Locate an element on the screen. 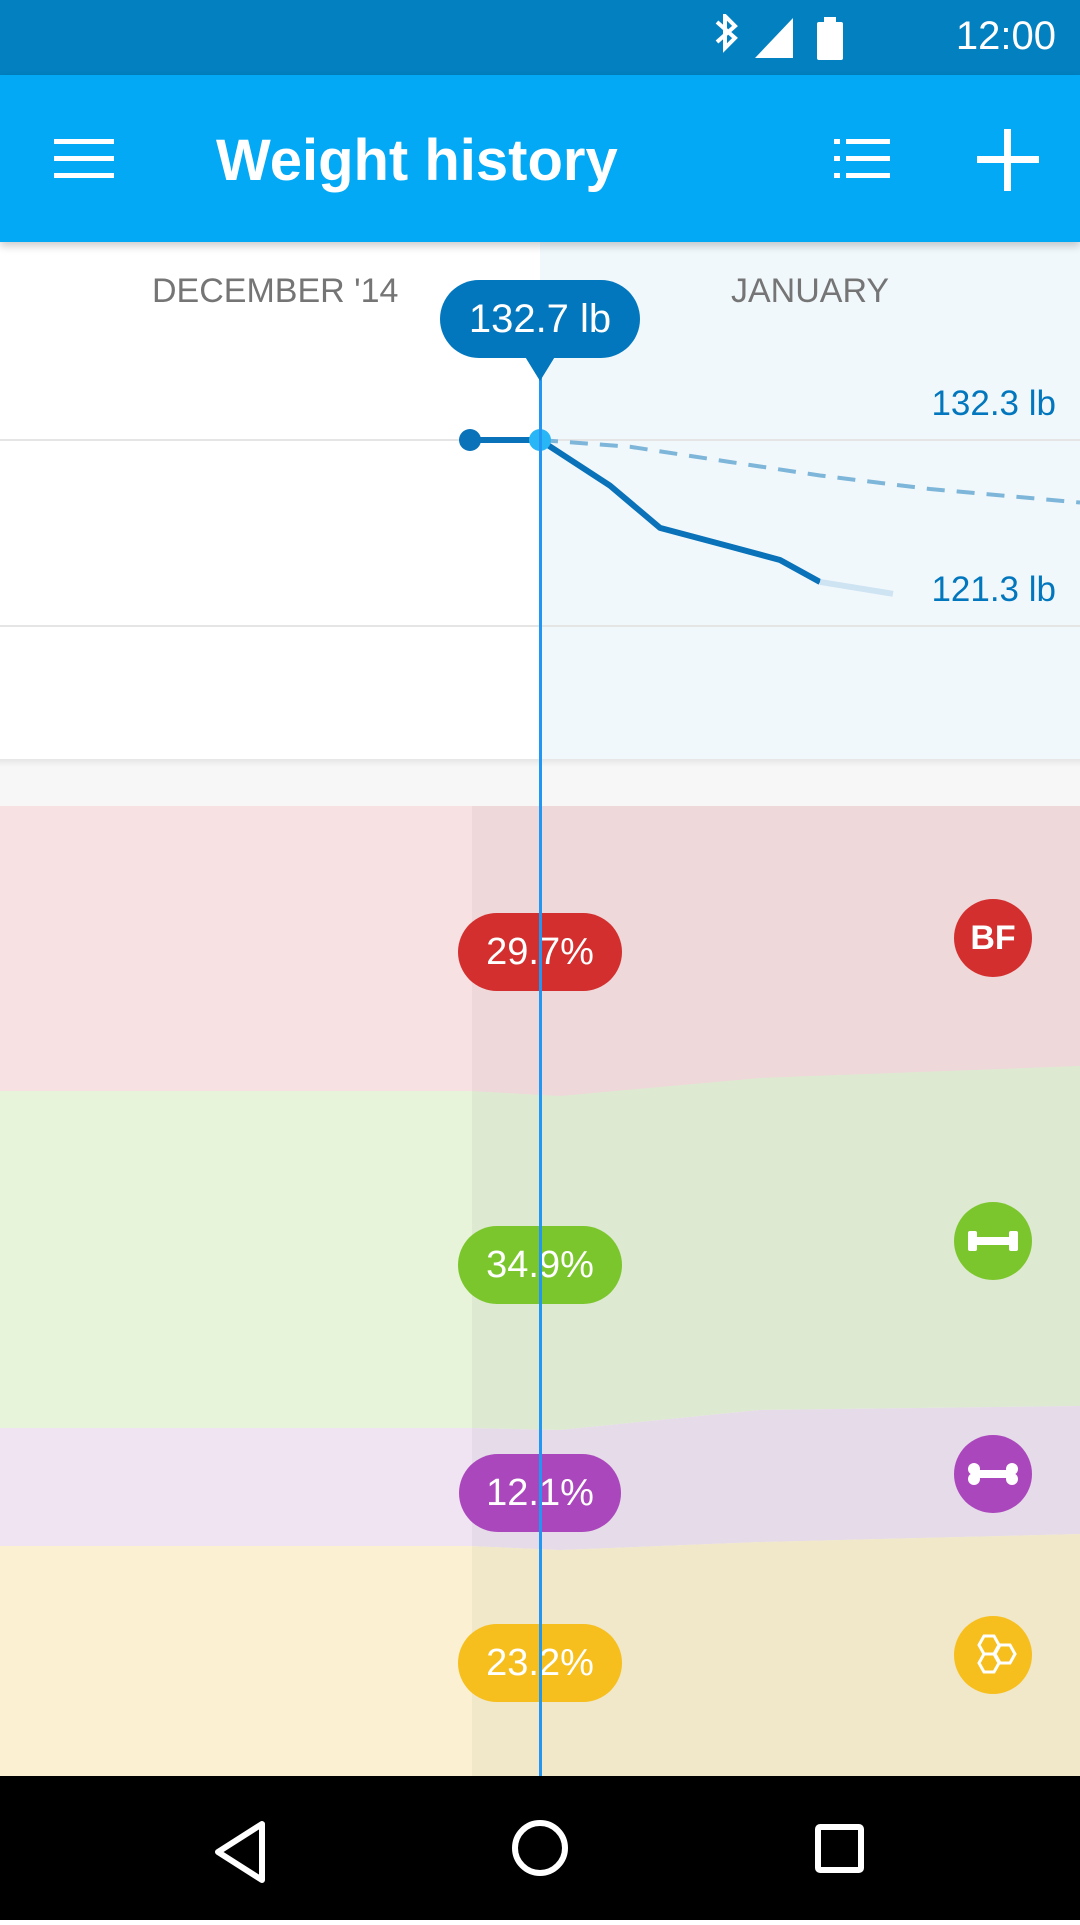 This screenshot has width=1080, height=1925. back-triangle-icon is located at coordinates (240, 1852).